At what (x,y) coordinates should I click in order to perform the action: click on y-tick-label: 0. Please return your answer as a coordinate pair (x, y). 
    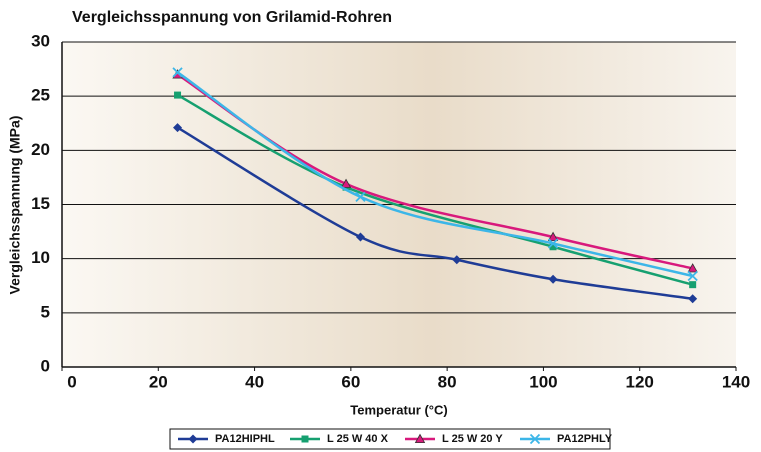
    Looking at the image, I should click on (45, 365).